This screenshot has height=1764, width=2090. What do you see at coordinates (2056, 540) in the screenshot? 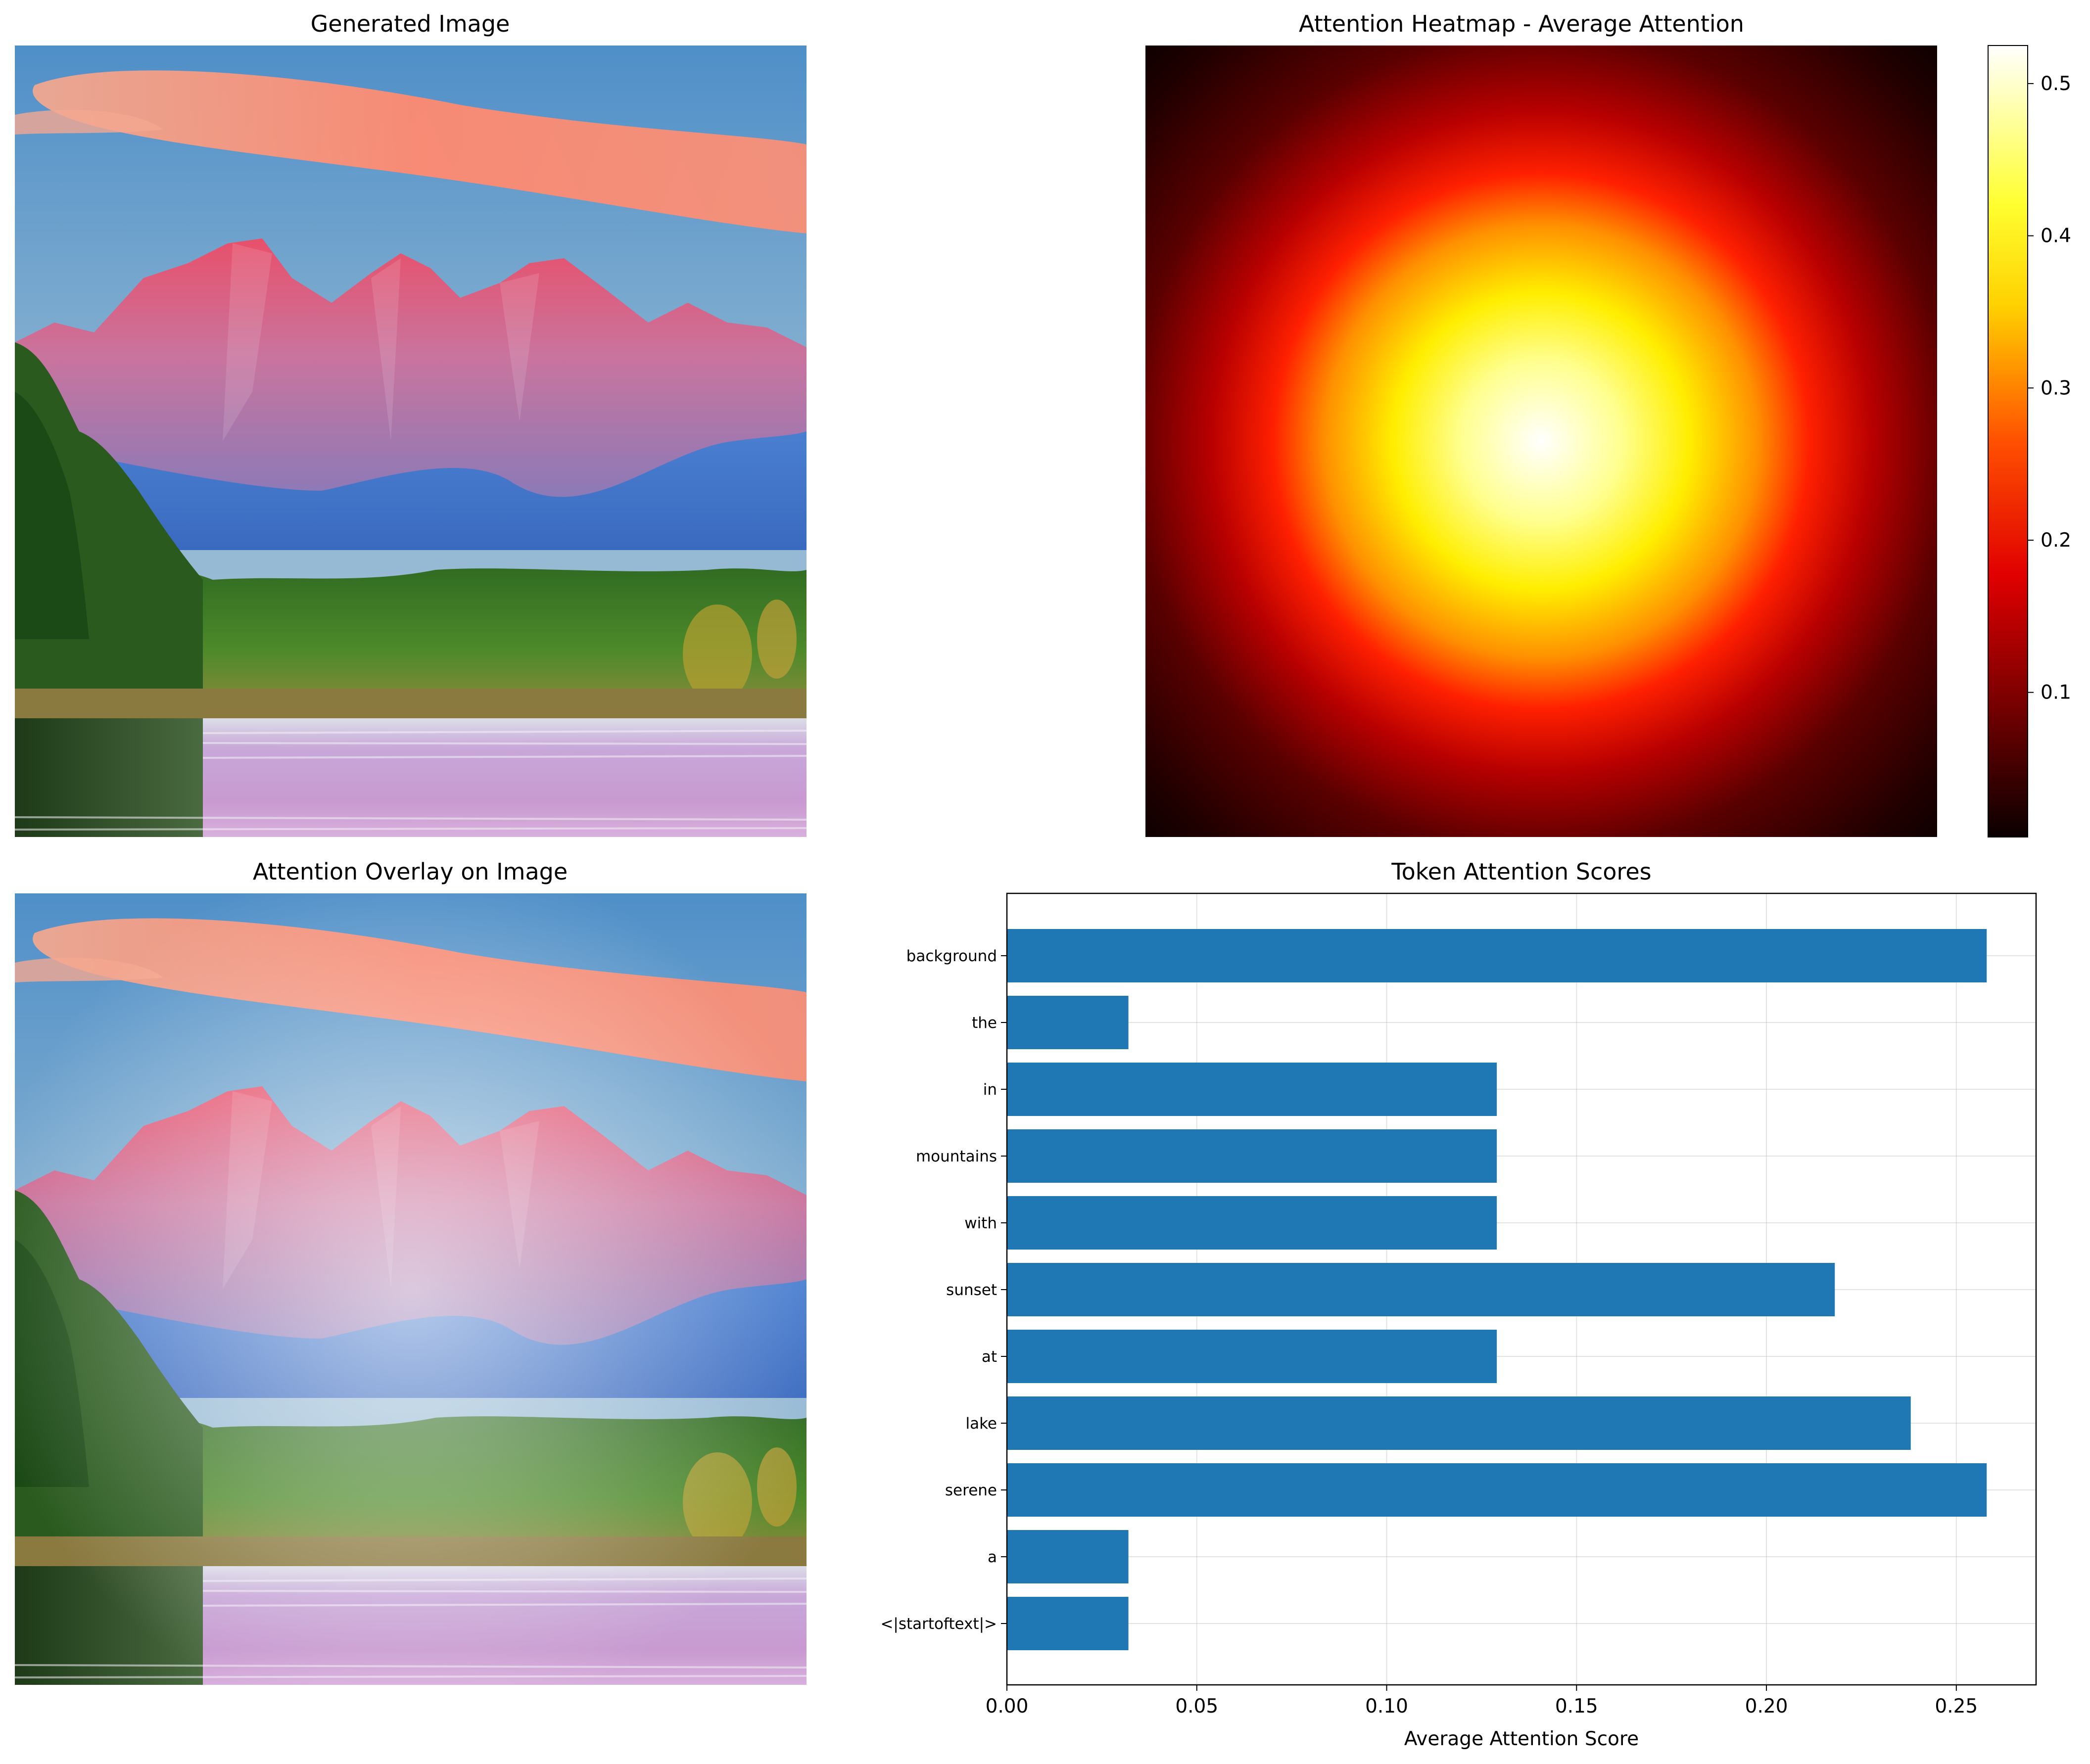
I see `colorbar-tick-label: 0.2` at bounding box center [2056, 540].